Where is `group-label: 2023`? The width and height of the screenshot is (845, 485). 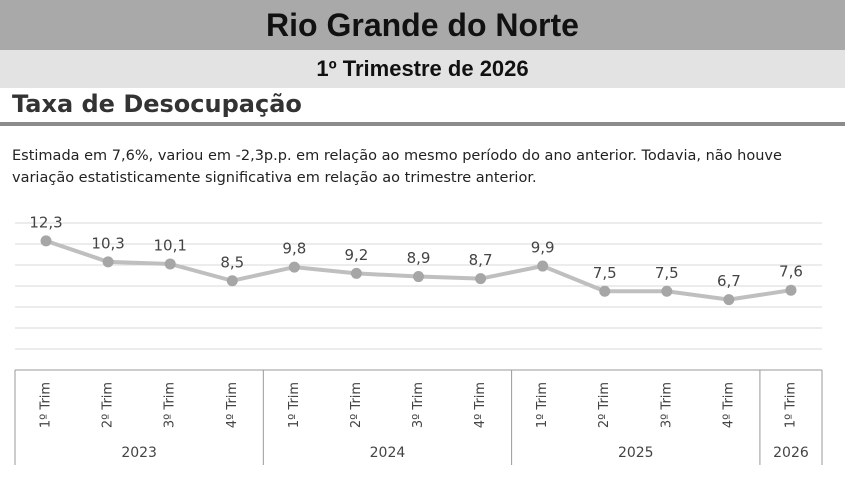 group-label: 2023 is located at coordinates (139, 453).